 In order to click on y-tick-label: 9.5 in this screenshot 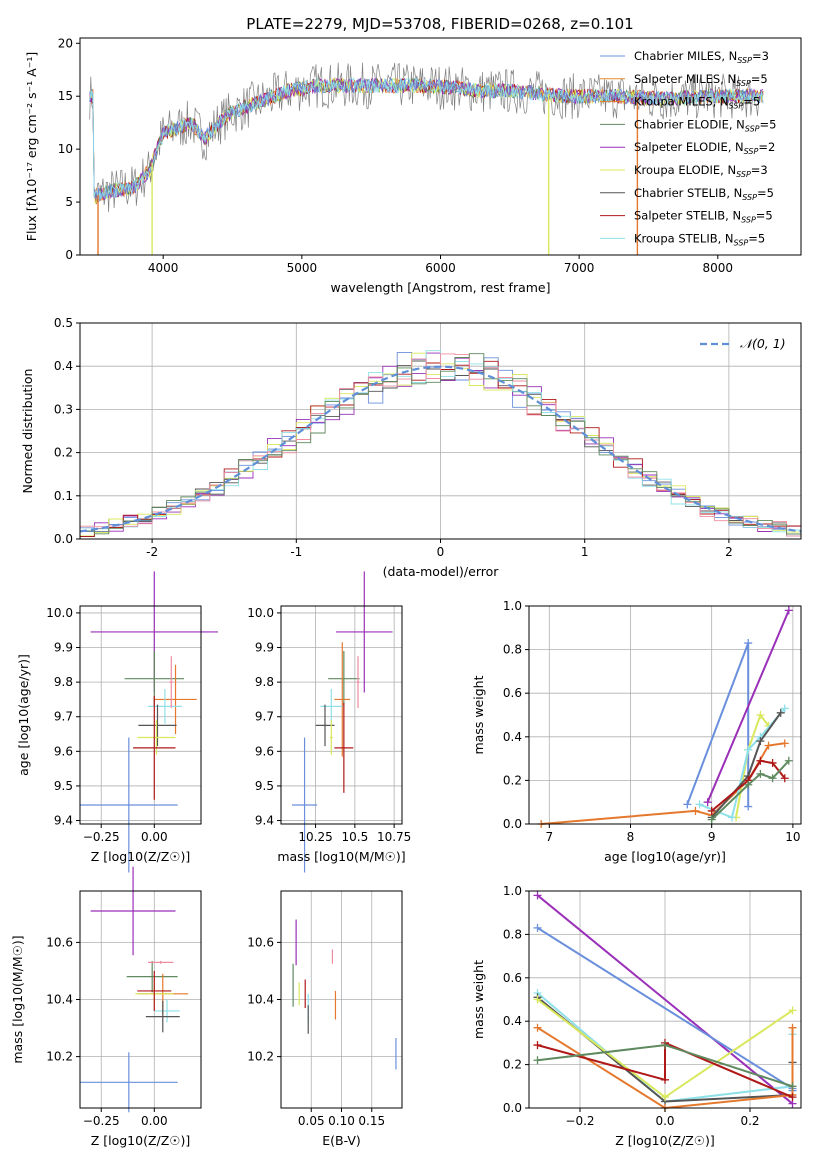, I will do `click(264, 786)`.